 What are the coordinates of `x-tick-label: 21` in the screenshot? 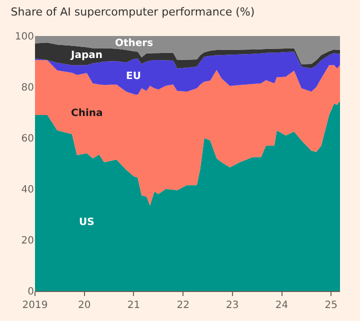 It's located at (133, 305).